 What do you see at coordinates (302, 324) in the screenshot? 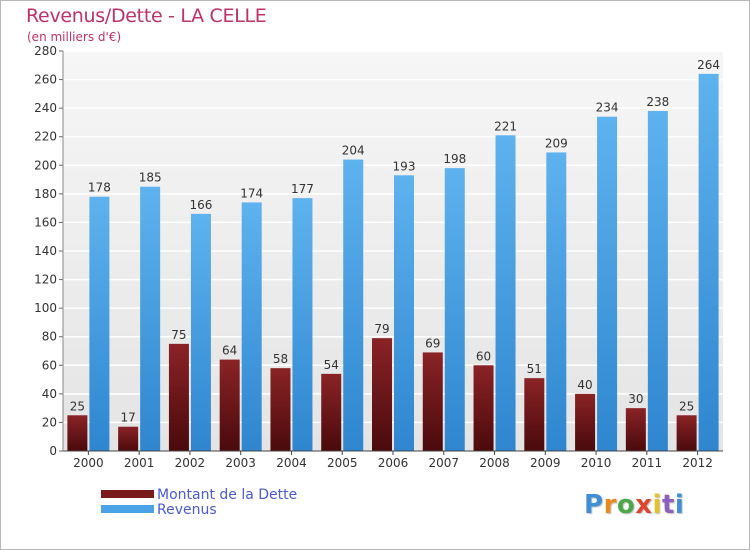
I see `bar-revenus-2004` at bounding box center [302, 324].